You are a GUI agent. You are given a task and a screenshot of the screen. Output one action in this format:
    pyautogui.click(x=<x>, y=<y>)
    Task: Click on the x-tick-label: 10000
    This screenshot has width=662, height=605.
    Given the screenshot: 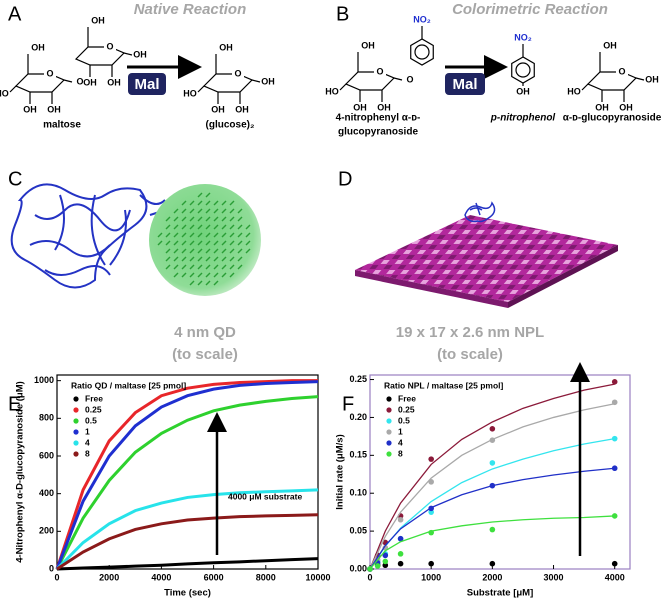 What is the action you would take?
    pyautogui.click(x=317, y=577)
    